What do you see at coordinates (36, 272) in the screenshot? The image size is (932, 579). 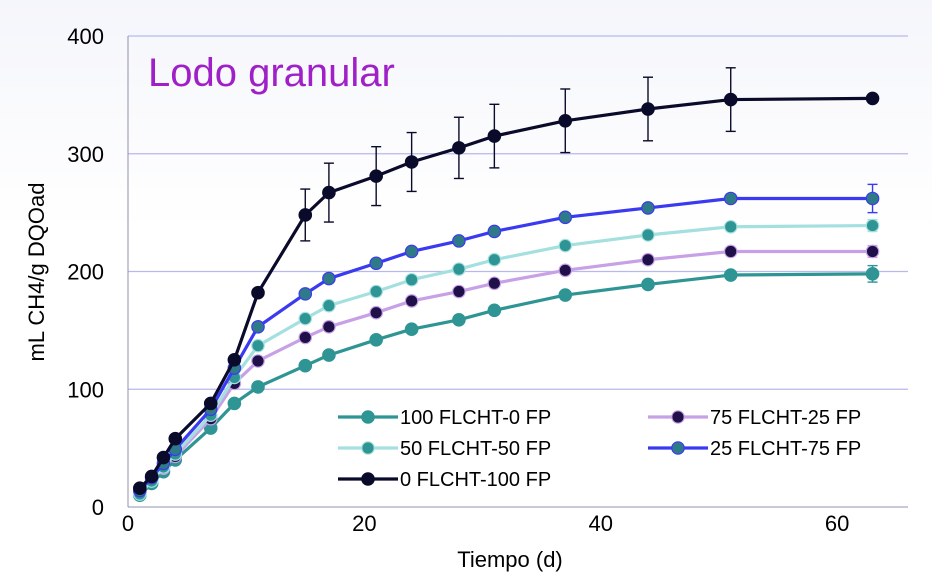 I see `y-axis-label: mL CH4/g DQOad` at bounding box center [36, 272].